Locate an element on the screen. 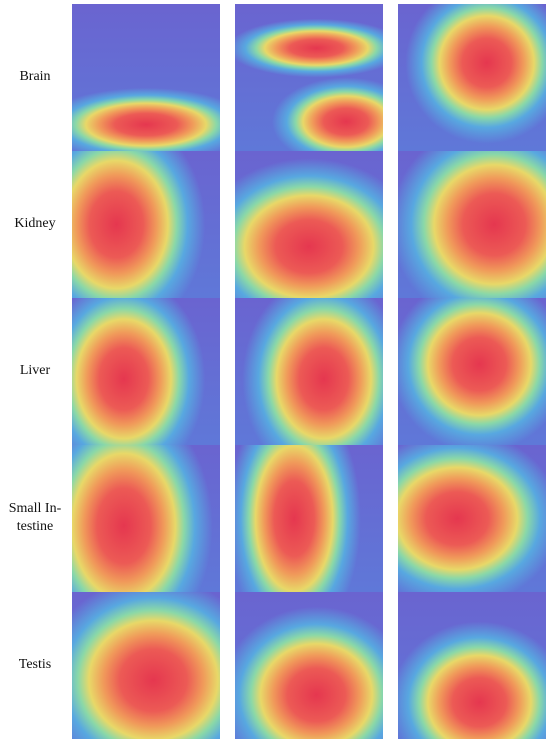 This screenshot has height=744, width=550. row-label-line: Kidney is located at coordinates (35, 223).